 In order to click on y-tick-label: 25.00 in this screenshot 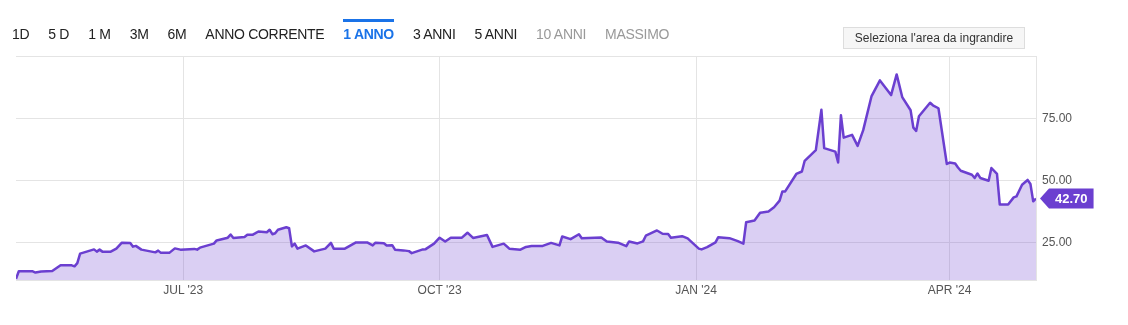, I will do `click(1057, 241)`.